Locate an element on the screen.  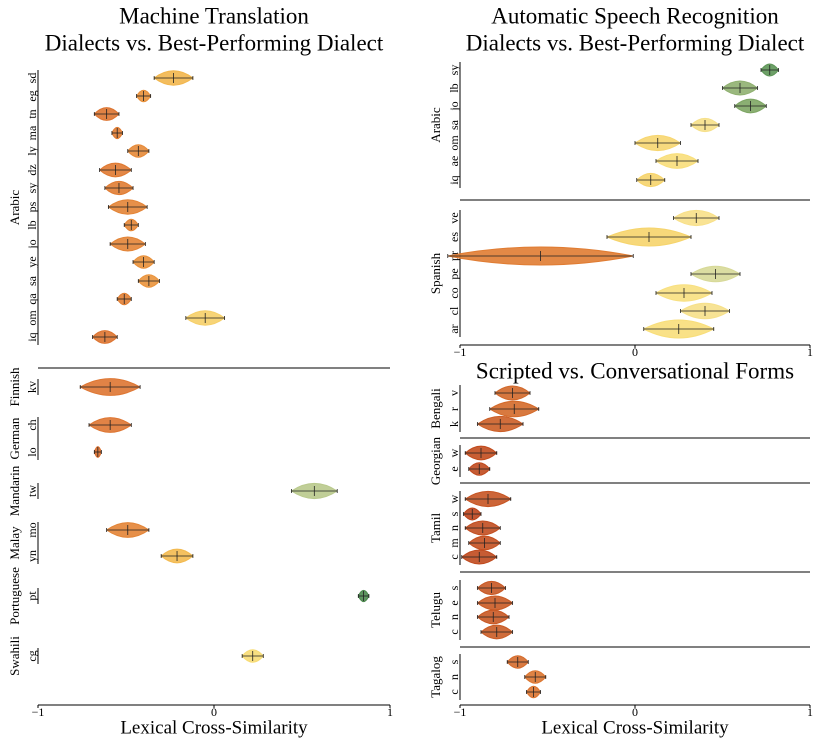
group-label: Mandarin is located at coordinates (14, 490).